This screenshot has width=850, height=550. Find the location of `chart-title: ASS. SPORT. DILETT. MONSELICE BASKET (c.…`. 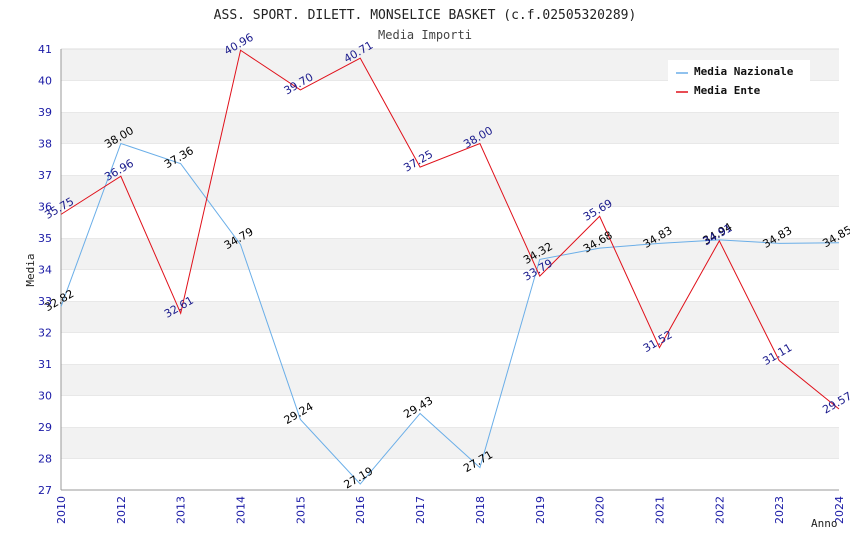

chart-title: ASS. SPORT. DILETT. MONSELICE BASKET (c.… is located at coordinates (425, 15).